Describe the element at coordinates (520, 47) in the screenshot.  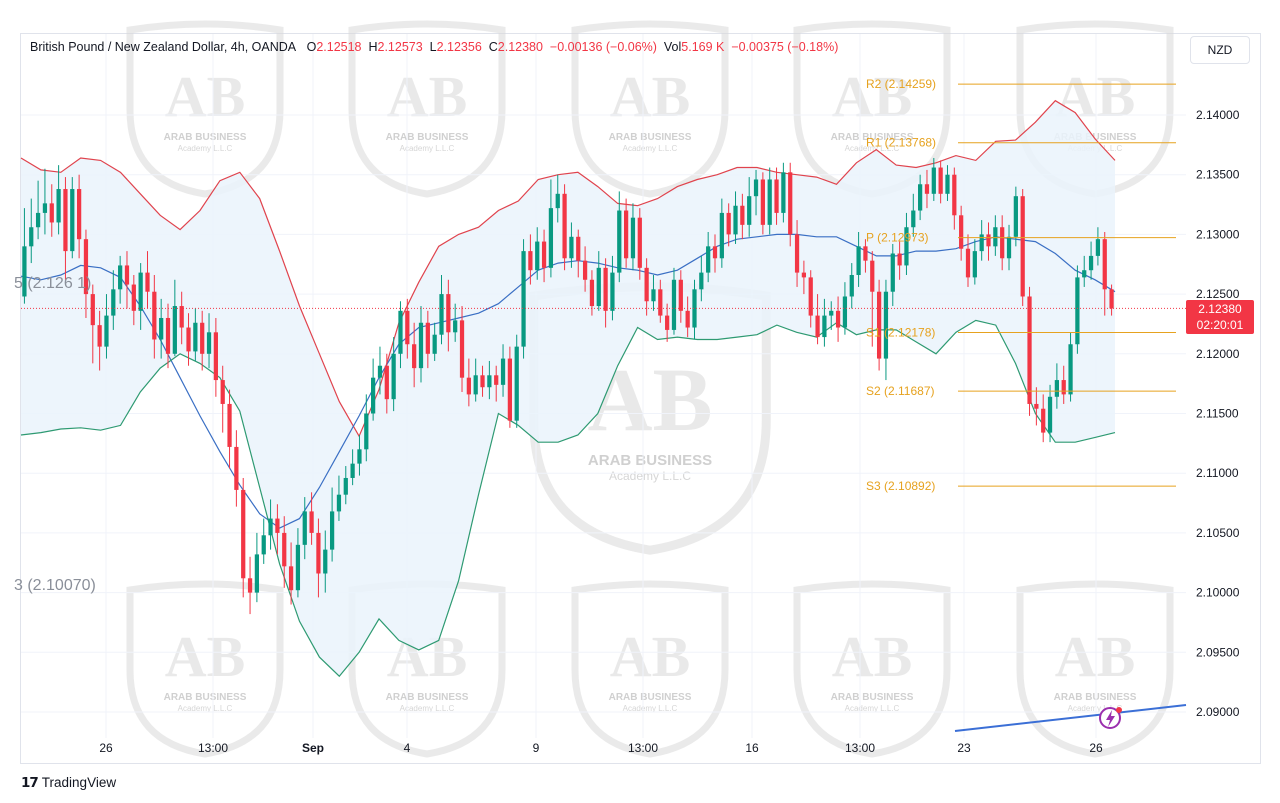
I see `close-value: 2.12380` at that location.